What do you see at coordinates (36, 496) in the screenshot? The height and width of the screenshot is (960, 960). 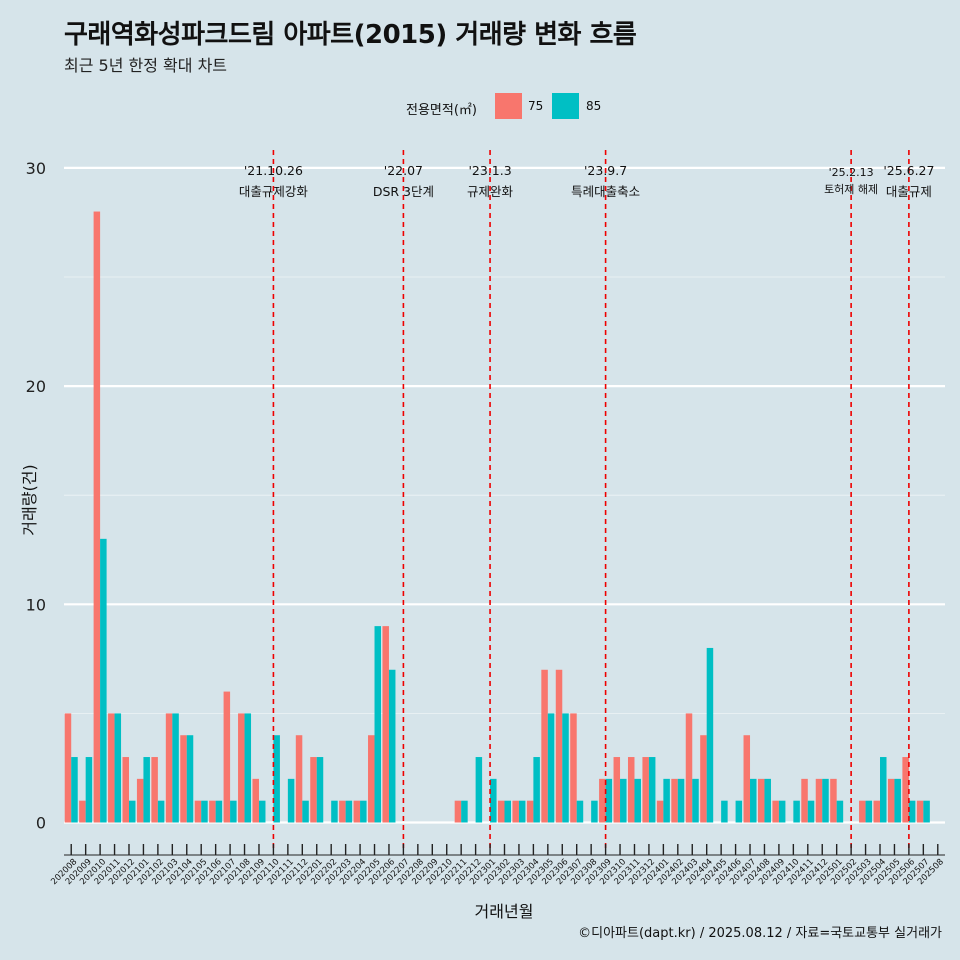 I see `y-tick-labels: 0 10 20 30` at bounding box center [36, 496].